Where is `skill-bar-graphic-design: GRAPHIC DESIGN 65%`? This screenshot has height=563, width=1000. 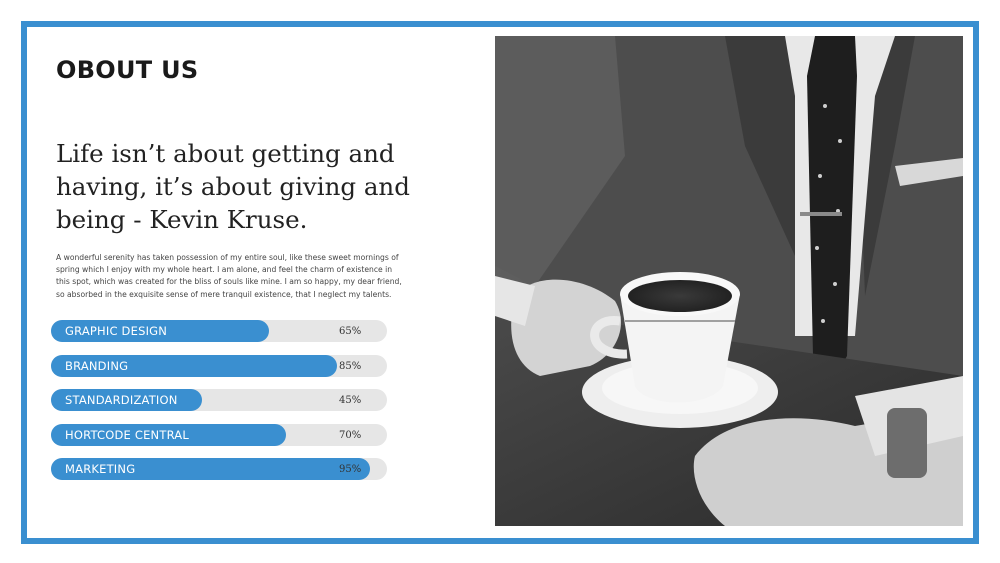
skill-bar-graphic-design: GRAPHIC DESIGN 65% is located at coordinates (219, 331).